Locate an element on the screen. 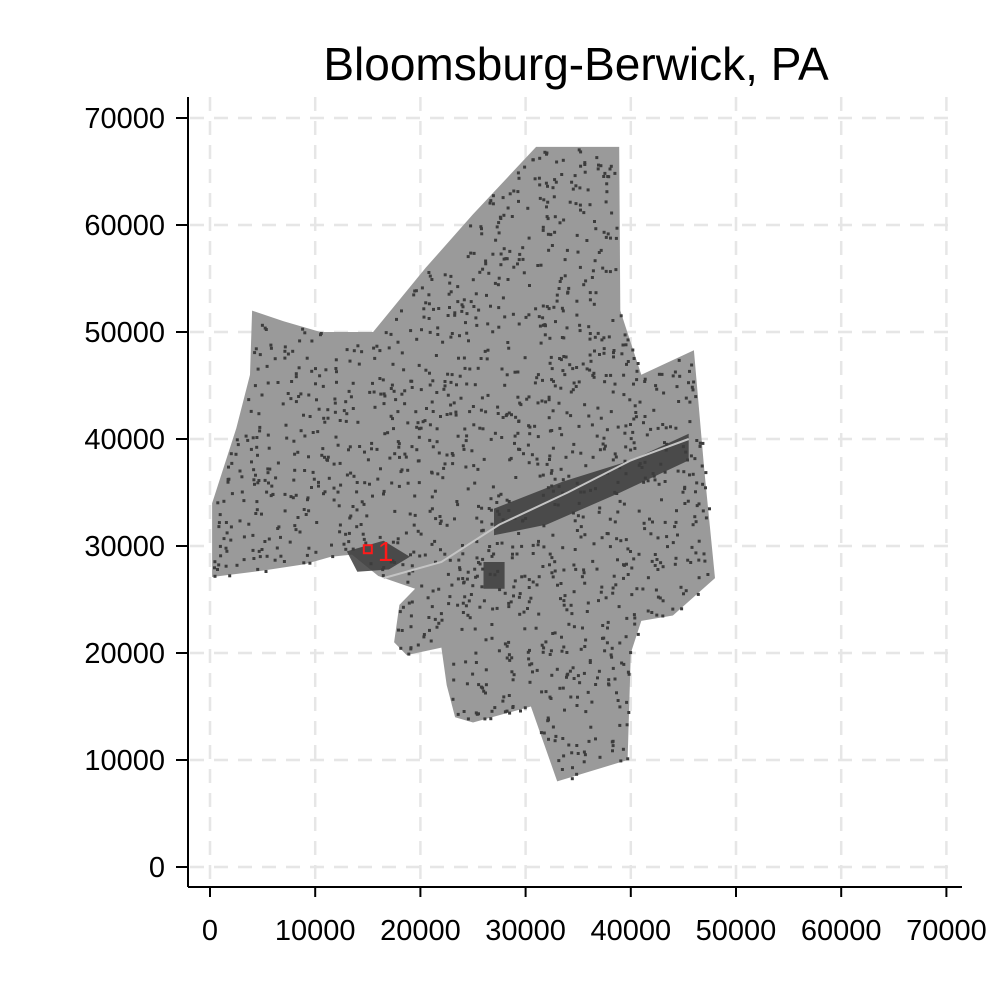 The width and height of the screenshot is (1000, 1000). markers: 1 is located at coordinates (377, 551).